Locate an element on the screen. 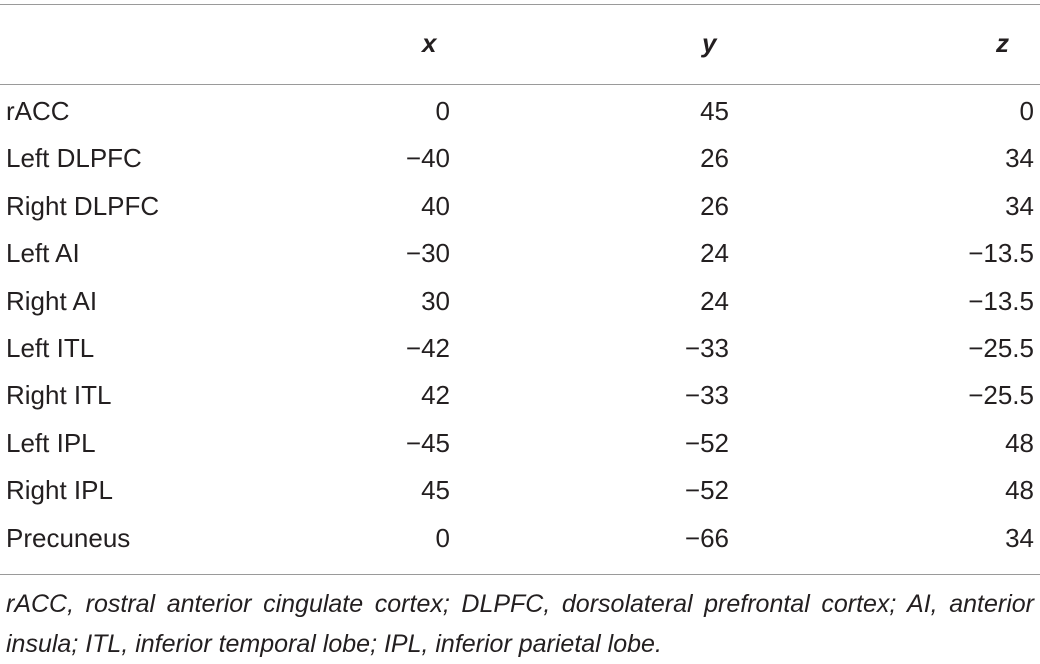  region-label: rACC is located at coordinates (38, 111).